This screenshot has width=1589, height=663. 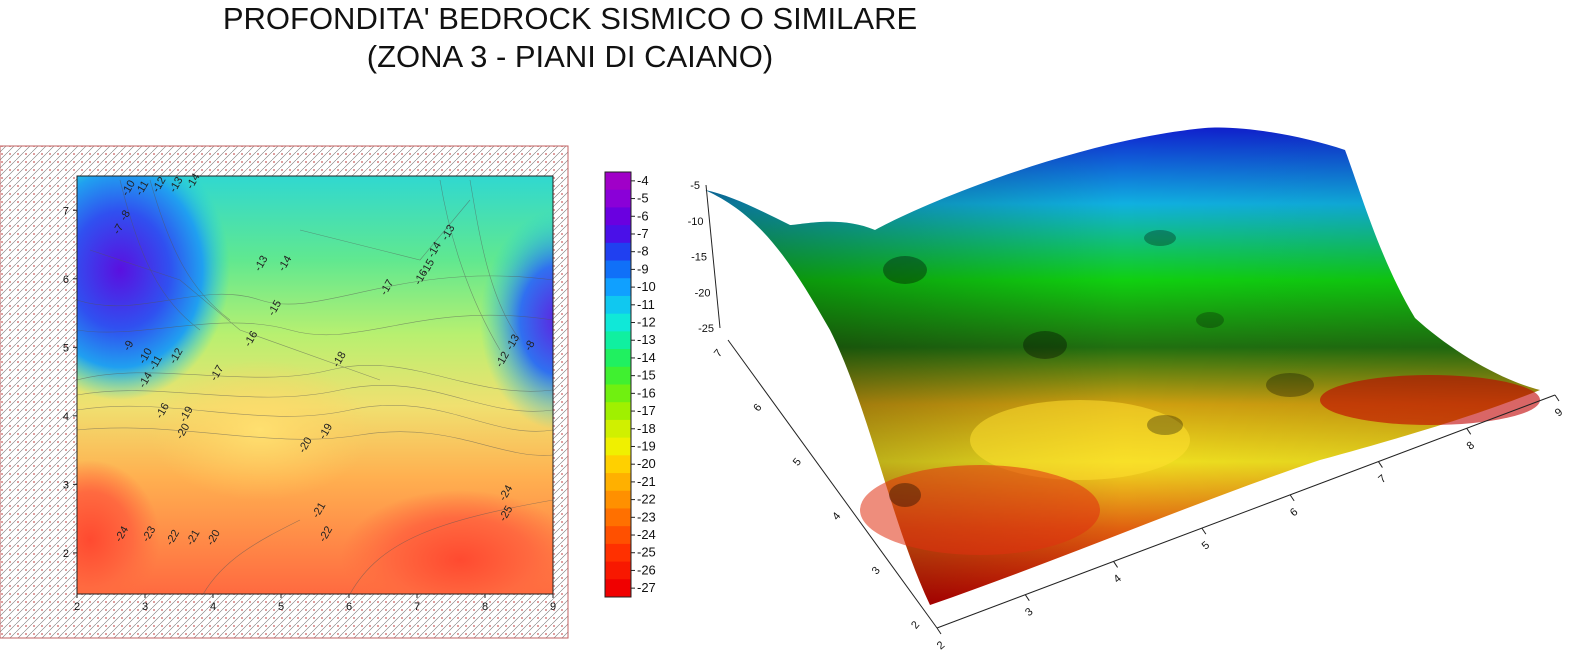 What do you see at coordinates (797, 462) in the screenshot?
I see `surface-y-tick-label: 5` at bounding box center [797, 462].